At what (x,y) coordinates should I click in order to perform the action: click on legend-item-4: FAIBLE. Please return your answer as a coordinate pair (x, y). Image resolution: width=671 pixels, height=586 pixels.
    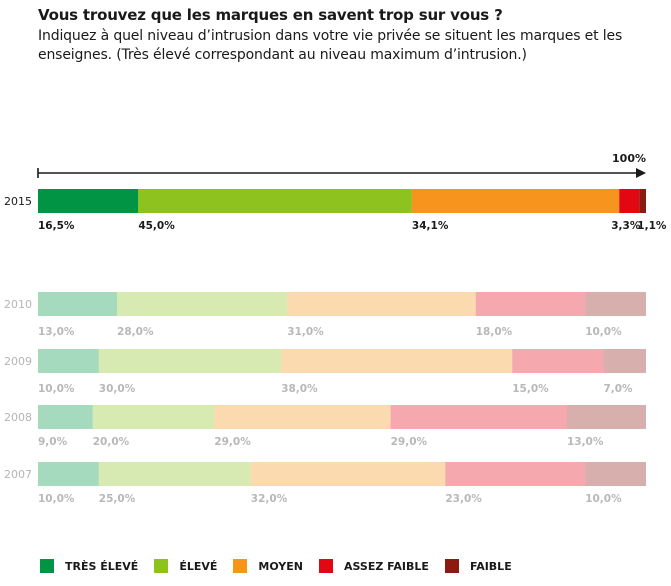
    Looking at the image, I should click on (478, 566).